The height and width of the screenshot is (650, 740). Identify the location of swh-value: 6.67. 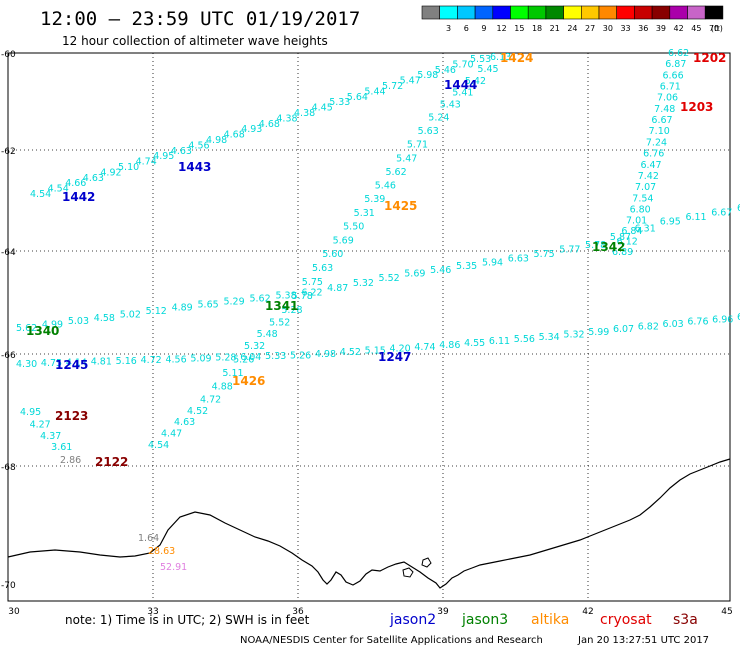
(721, 212).